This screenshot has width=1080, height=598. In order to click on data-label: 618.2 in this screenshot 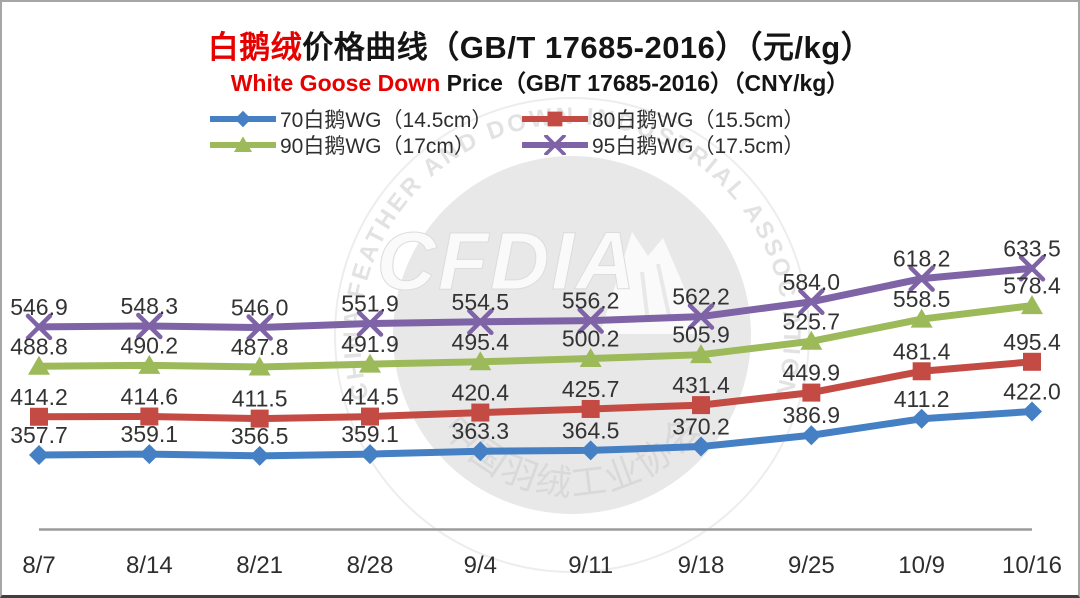, I will do `click(922, 259)`.